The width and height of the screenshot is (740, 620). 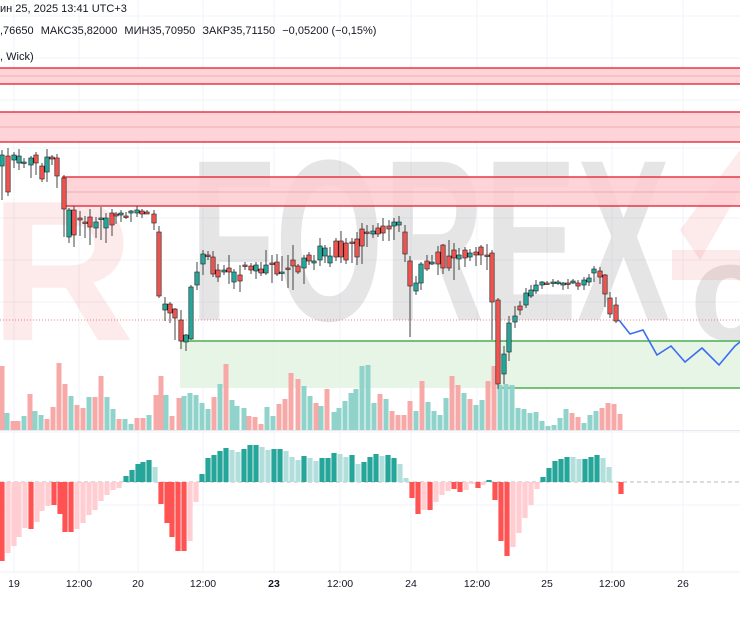 I want to click on support-zone, so click(x=460, y=364).